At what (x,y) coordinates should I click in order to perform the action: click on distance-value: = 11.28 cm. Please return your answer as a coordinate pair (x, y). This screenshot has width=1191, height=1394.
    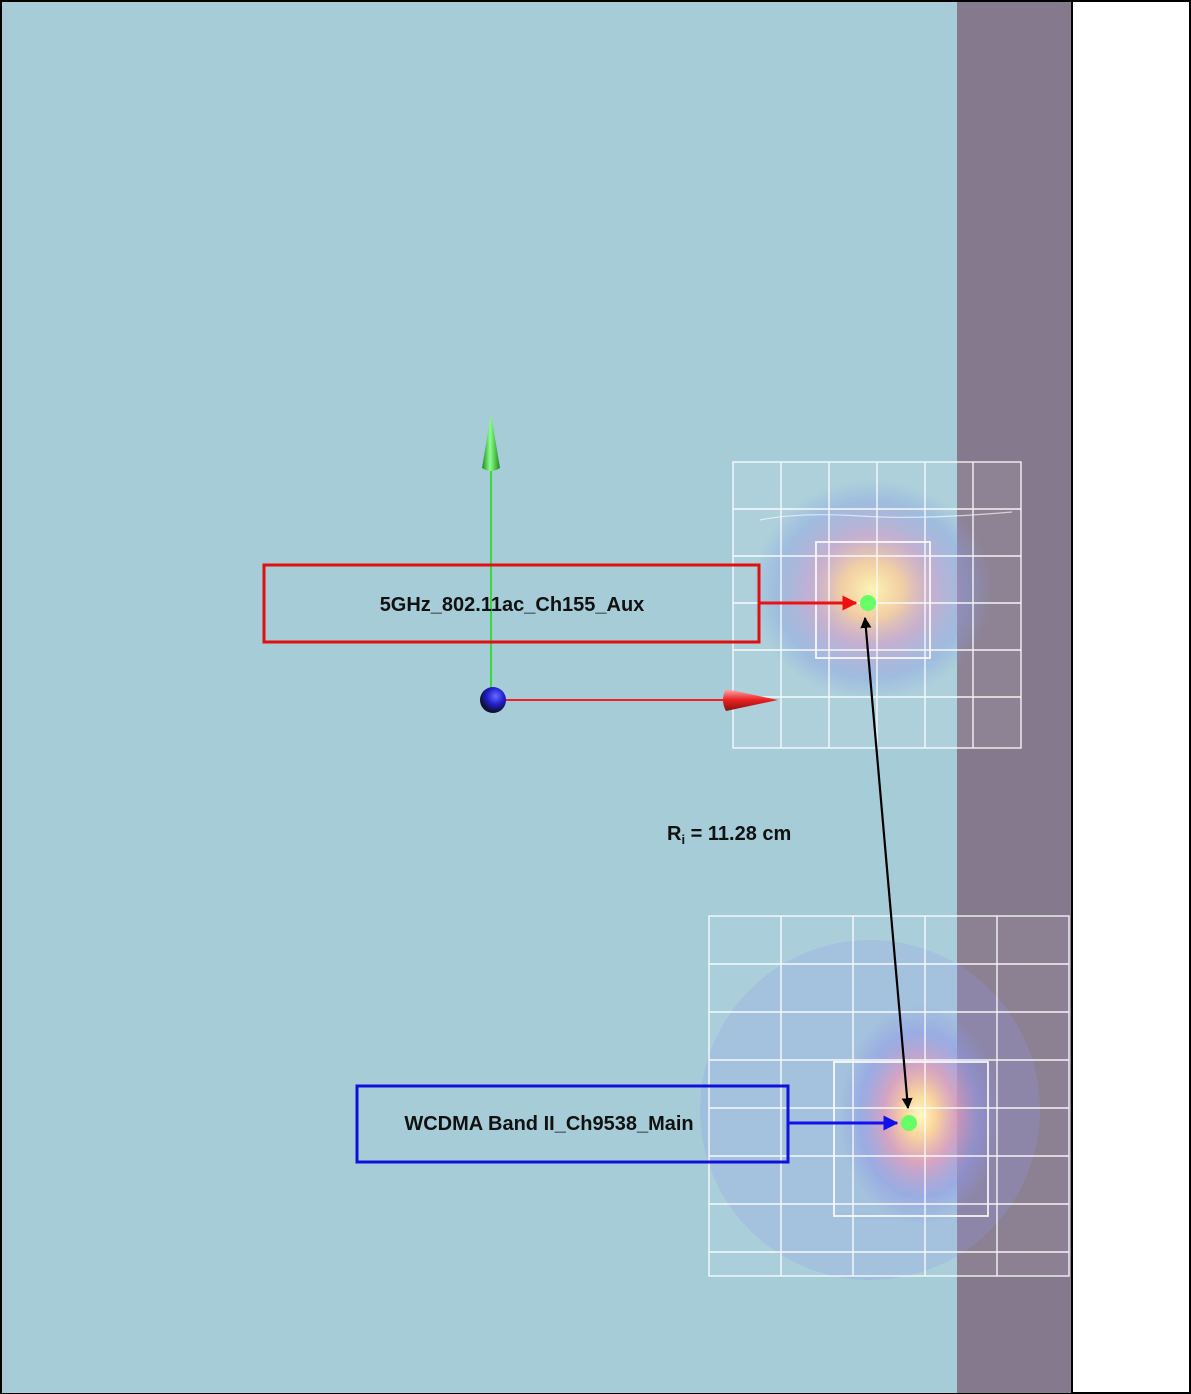
    Looking at the image, I should click on (738, 834).